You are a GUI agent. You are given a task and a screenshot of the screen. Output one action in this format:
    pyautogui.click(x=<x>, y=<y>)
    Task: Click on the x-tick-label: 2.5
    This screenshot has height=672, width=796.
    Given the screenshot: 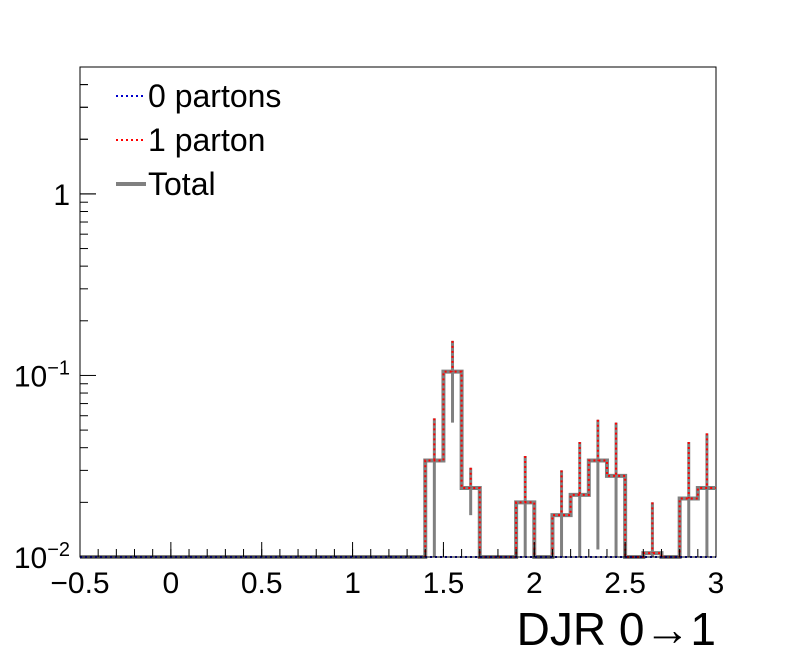 What is the action you would take?
    pyautogui.click(x=625, y=583)
    